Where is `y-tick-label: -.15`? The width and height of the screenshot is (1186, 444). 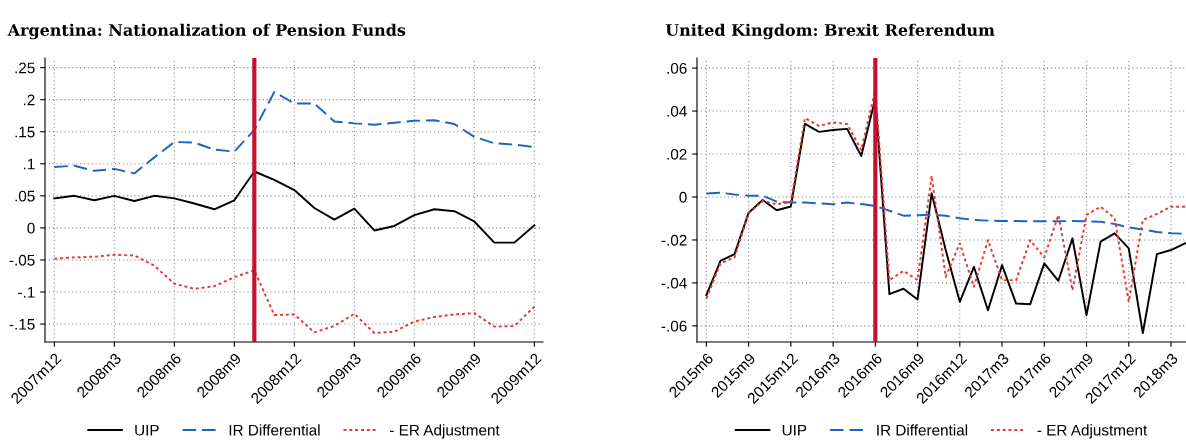
y-tick-label: -.15 is located at coordinates (22, 324).